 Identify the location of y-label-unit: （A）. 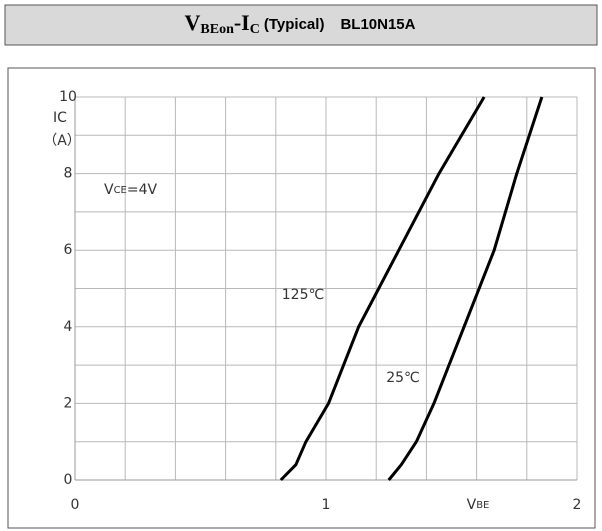
(62, 141).